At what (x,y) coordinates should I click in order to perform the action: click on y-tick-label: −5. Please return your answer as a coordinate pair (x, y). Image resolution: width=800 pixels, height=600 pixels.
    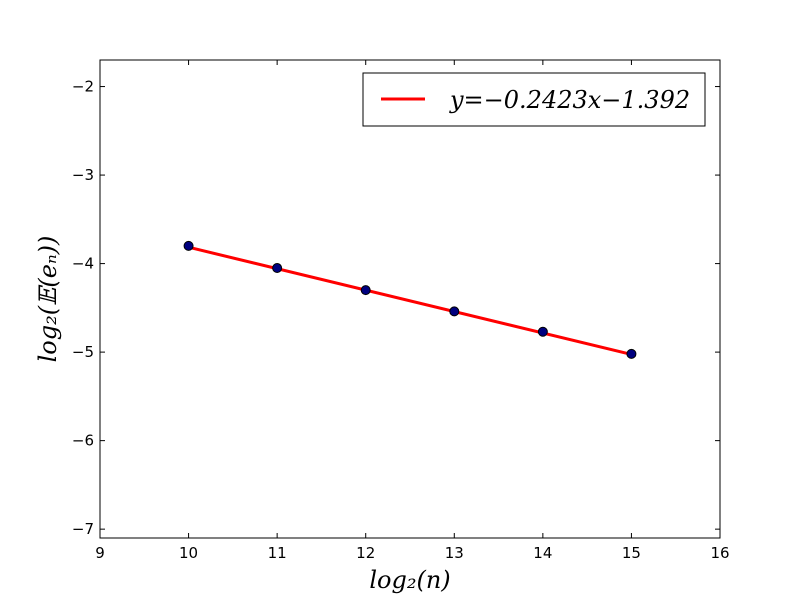
    Looking at the image, I should click on (83, 352).